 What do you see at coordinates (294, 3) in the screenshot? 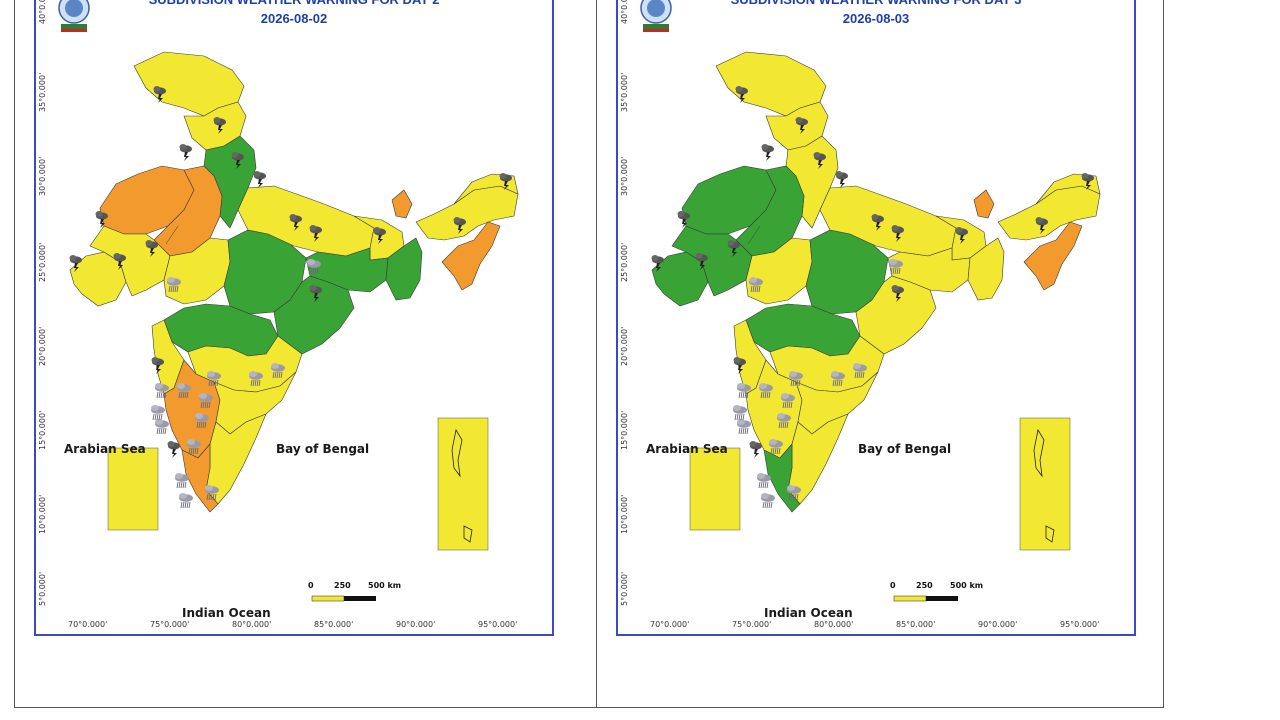
I see `map-title-text: SUBDIVISION WEATHER WARNING FOR DAY 2` at bounding box center [294, 3].